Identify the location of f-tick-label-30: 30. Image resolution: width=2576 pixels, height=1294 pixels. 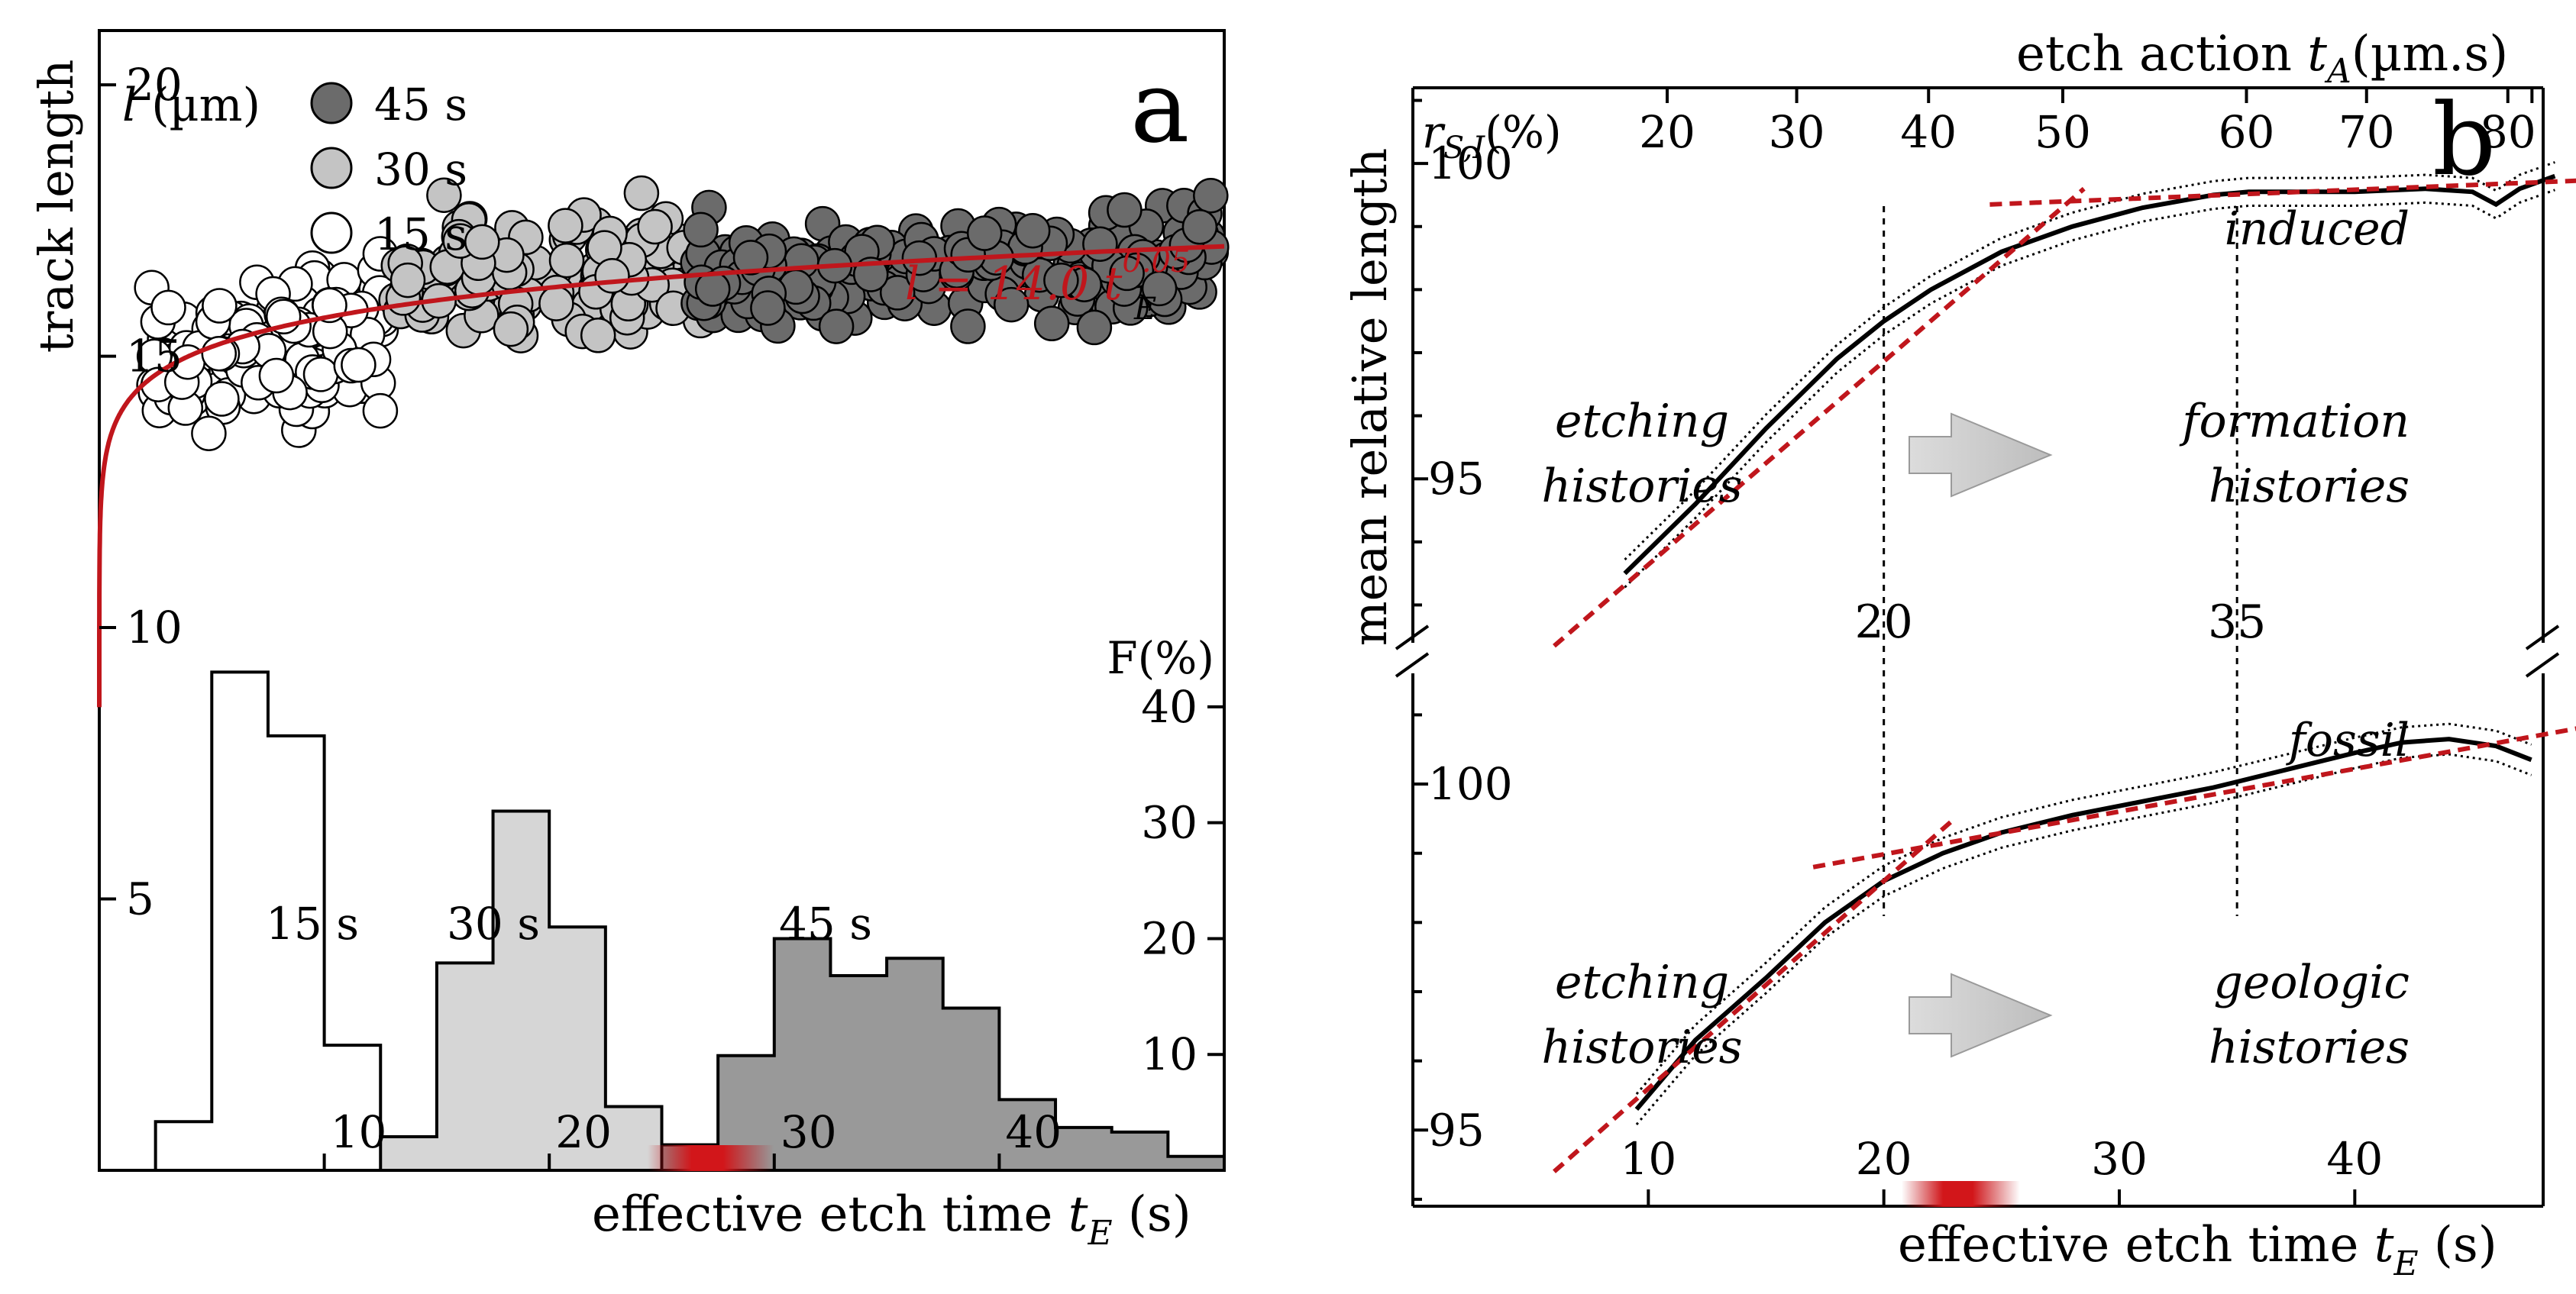
(1169, 823).